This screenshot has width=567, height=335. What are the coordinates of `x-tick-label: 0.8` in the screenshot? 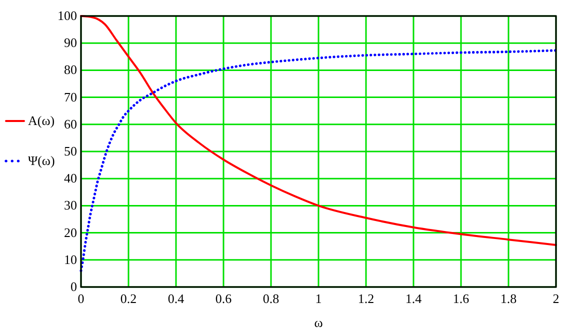 It's located at (271, 298).